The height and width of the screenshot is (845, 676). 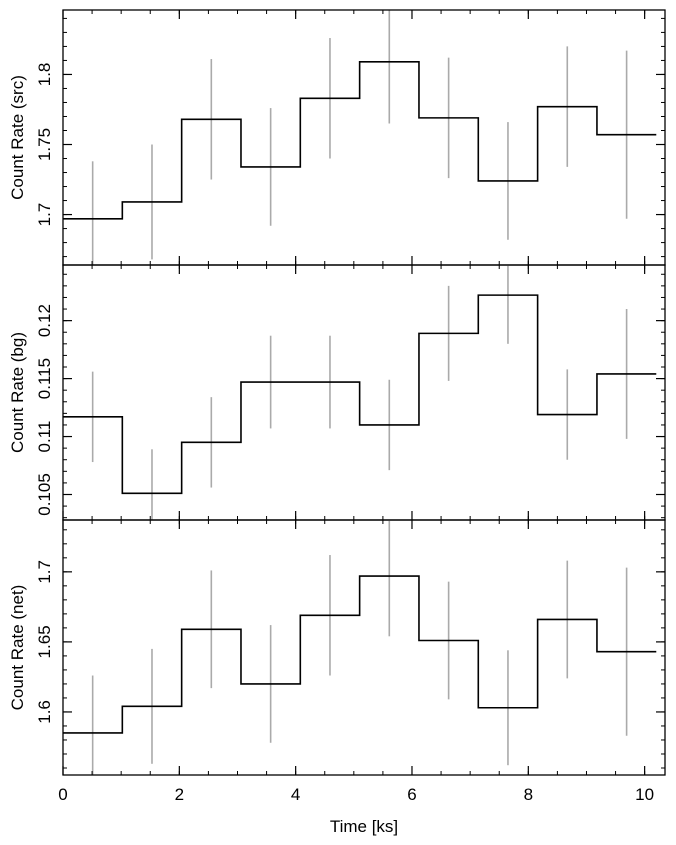 I want to click on y-axis-label: Count Rate (src), so click(x=17, y=137).